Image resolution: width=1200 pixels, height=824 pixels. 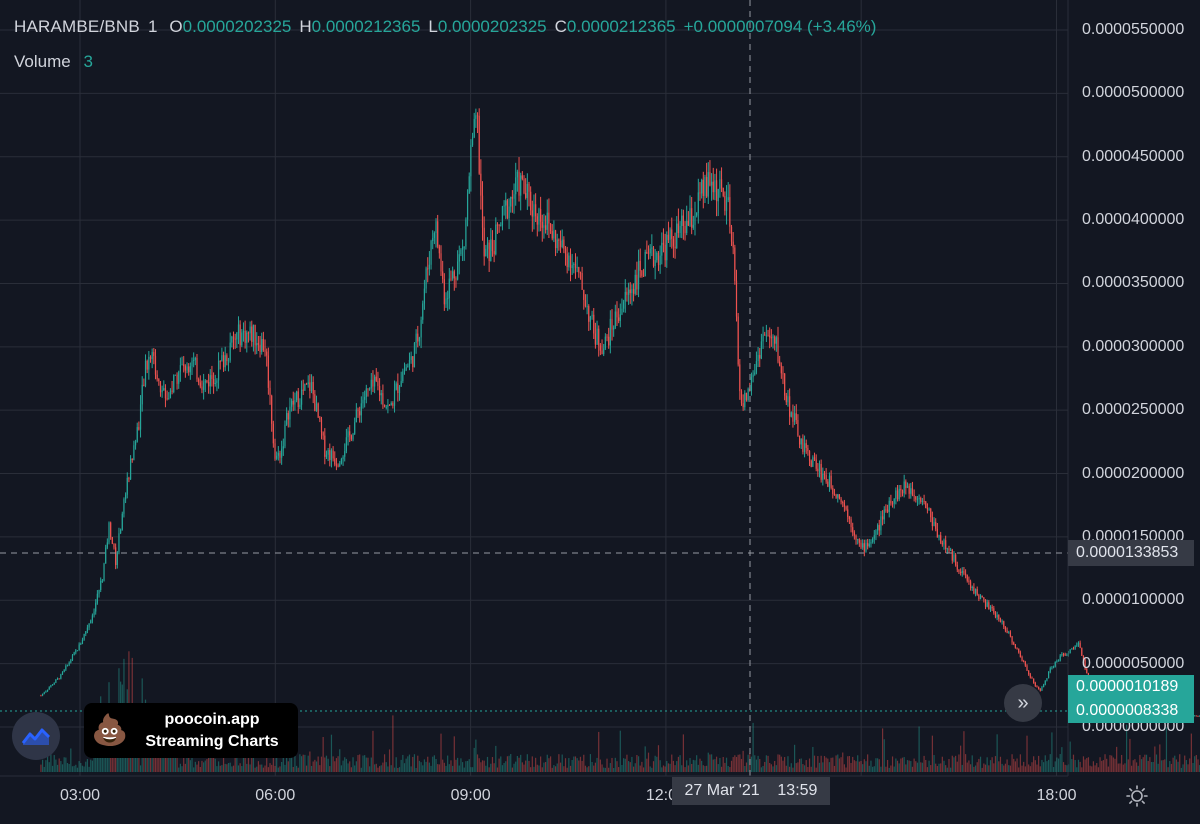 I want to click on poocoin-badge: 💩 poocoin.app Streaming Charts, so click(x=191, y=730).